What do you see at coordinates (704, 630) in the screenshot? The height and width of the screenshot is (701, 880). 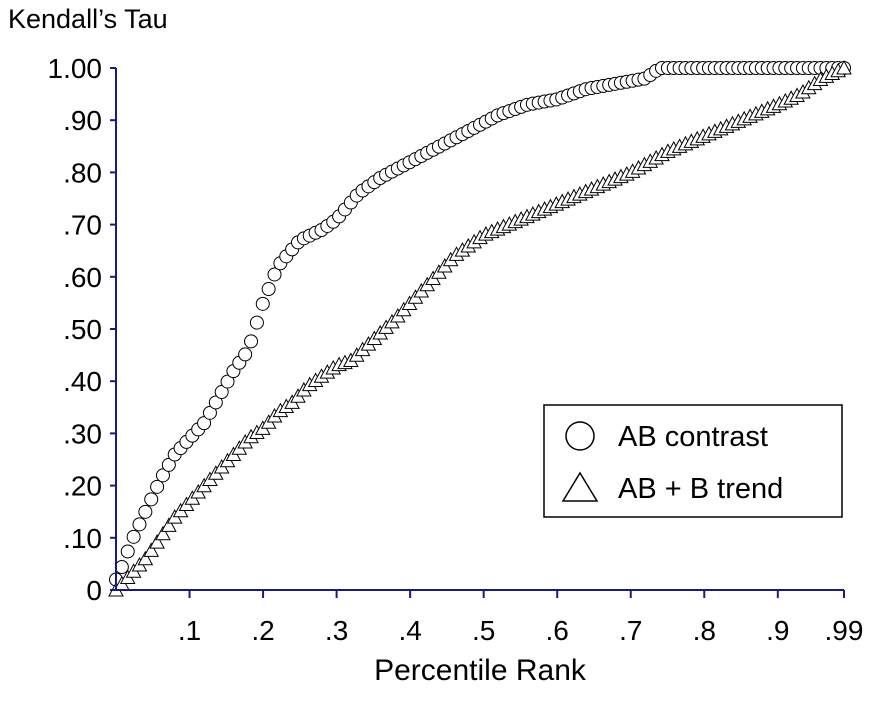 I see `x-tick-label: .8` at bounding box center [704, 630].